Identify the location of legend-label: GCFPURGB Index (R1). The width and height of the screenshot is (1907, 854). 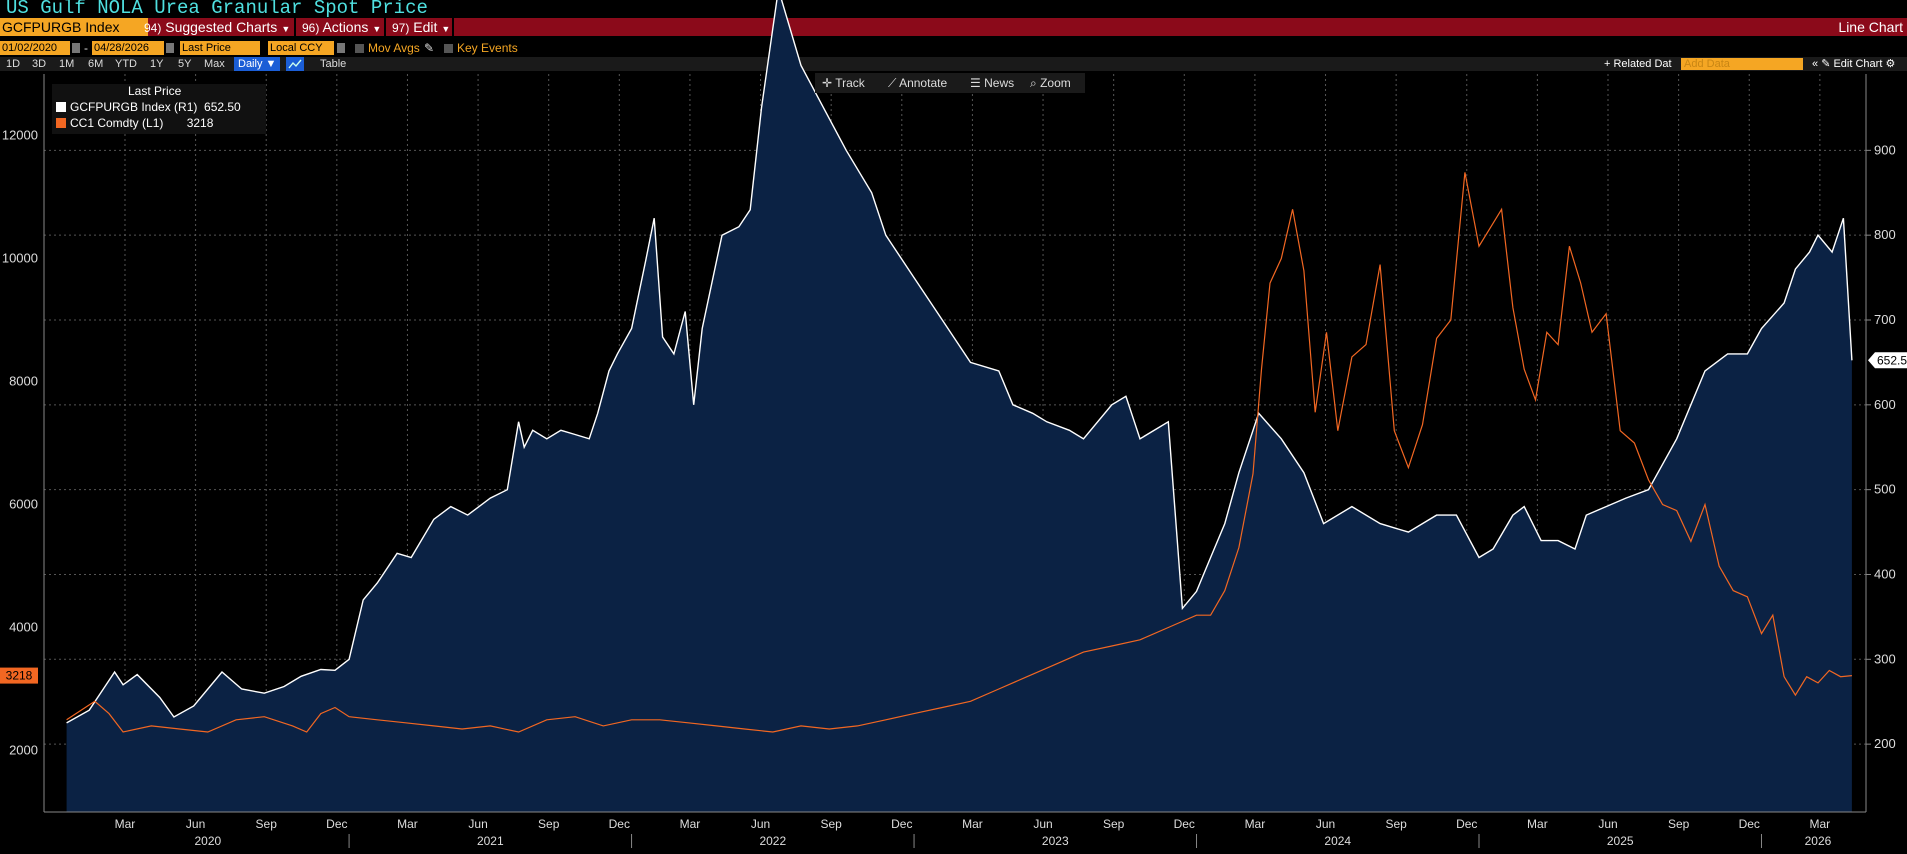
(134, 107).